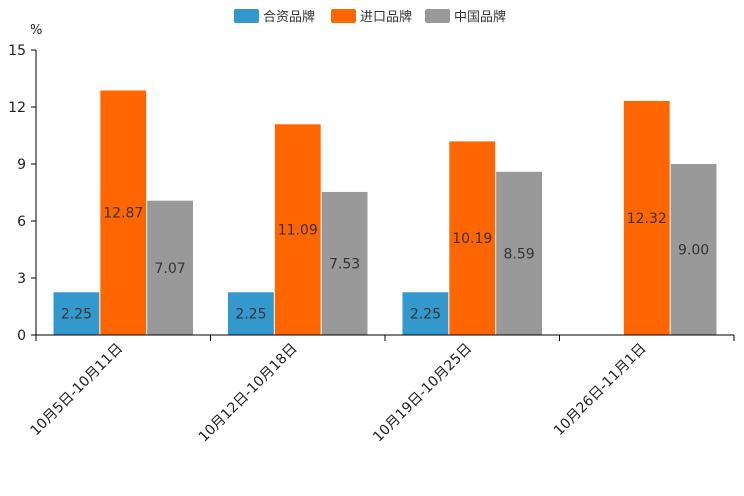 Image resolution: width=744 pixels, height=496 pixels. I want to click on data-label: 7.07, so click(169, 269).